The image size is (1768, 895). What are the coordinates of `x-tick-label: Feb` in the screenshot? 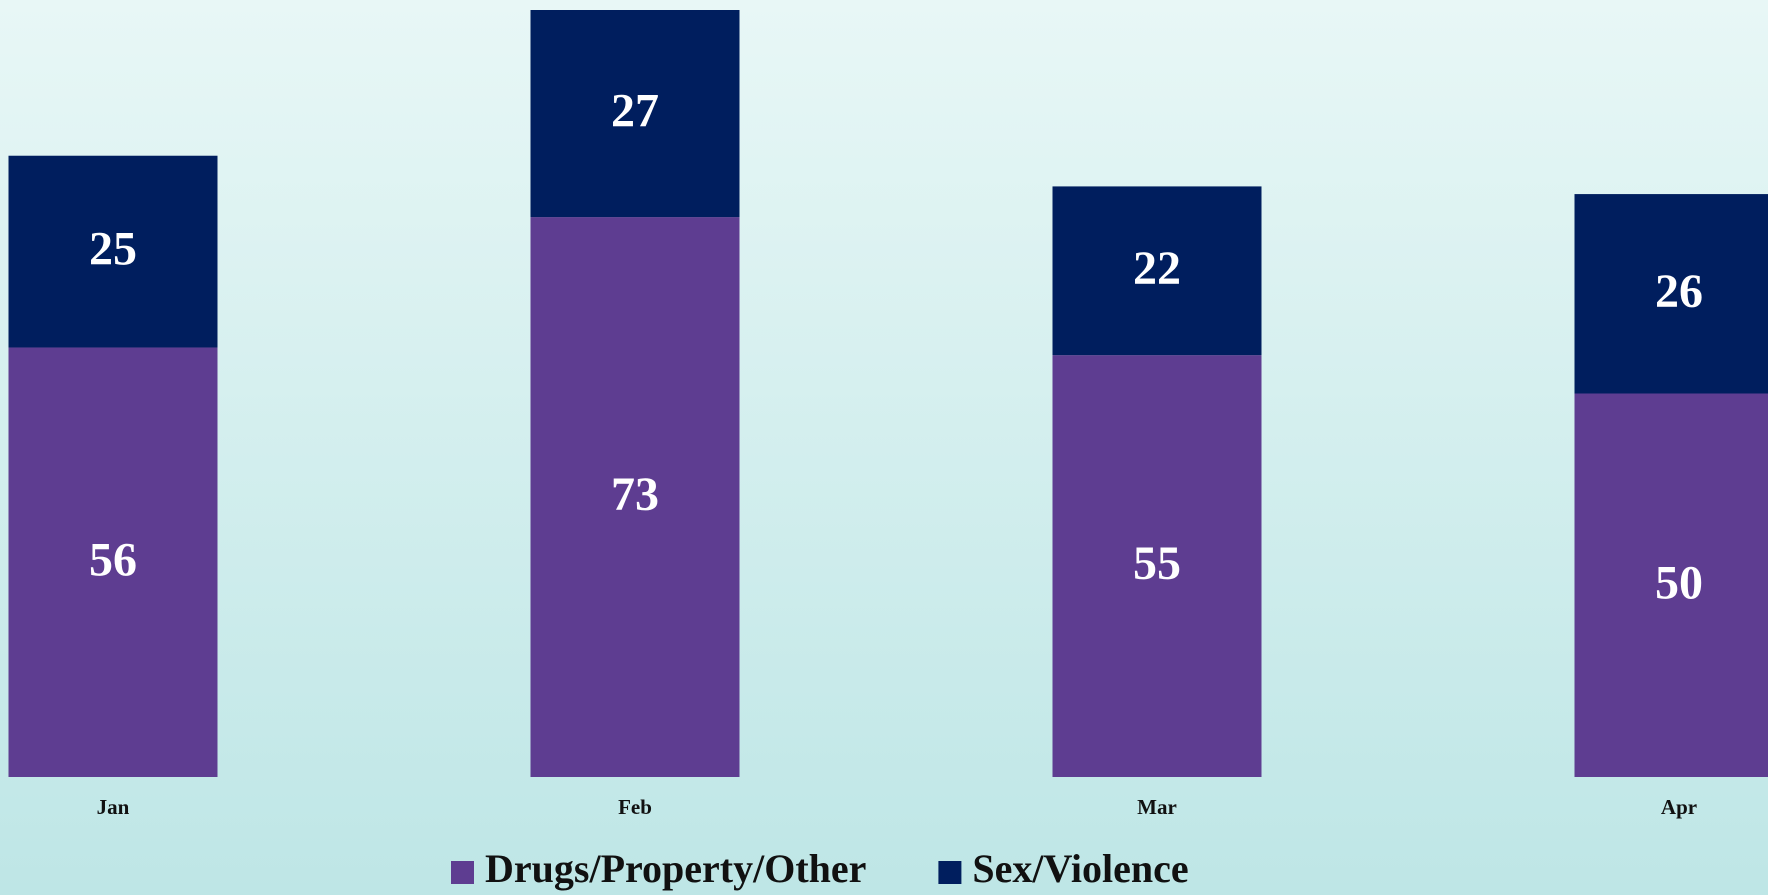 It's located at (635, 807).